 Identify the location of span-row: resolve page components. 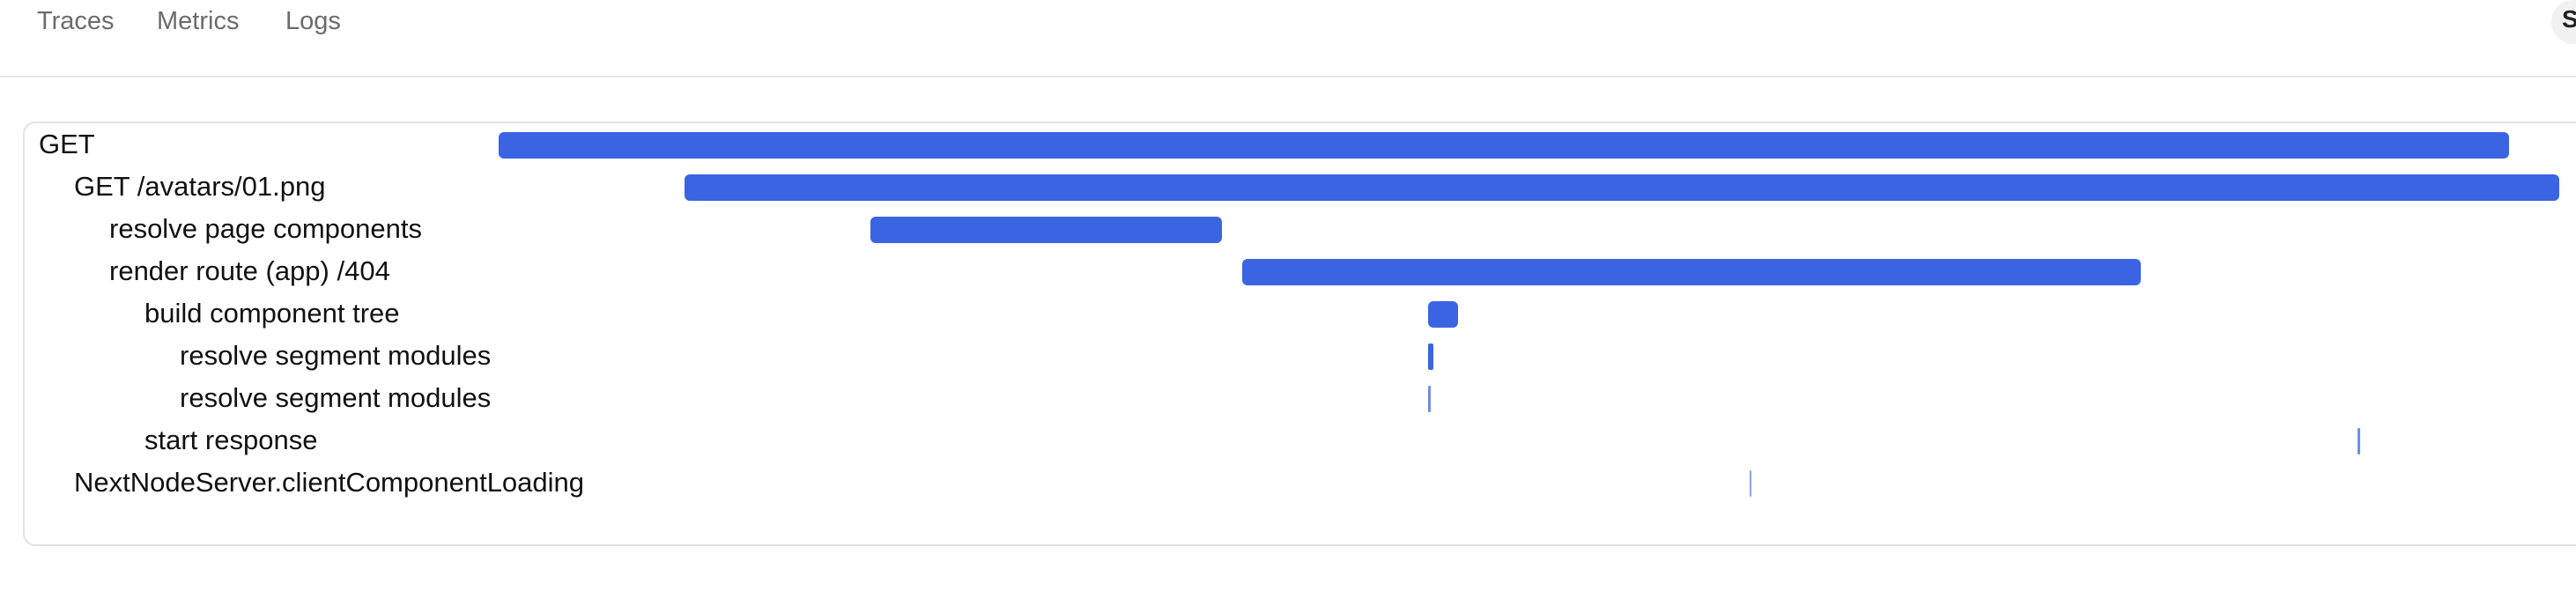
(1288, 229).